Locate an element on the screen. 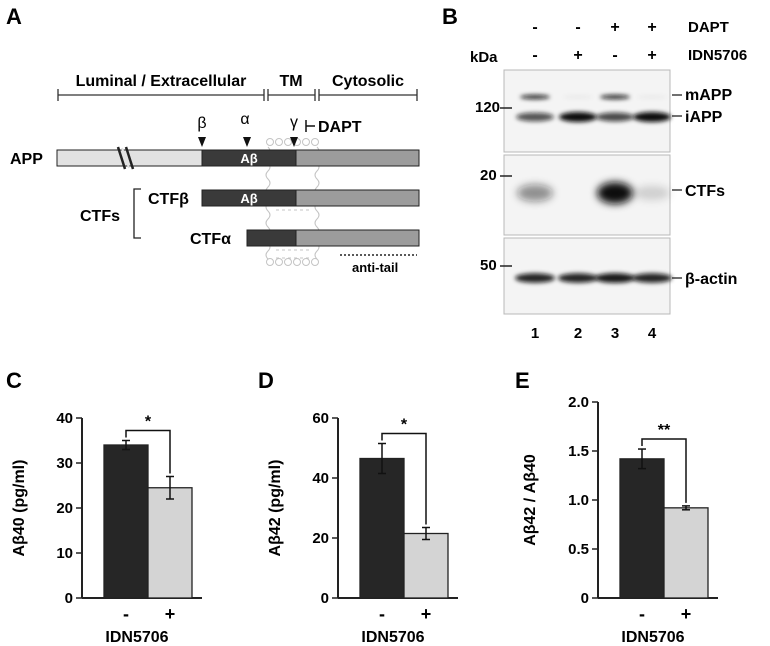  panel-b-letter: B is located at coordinates (450, 16).